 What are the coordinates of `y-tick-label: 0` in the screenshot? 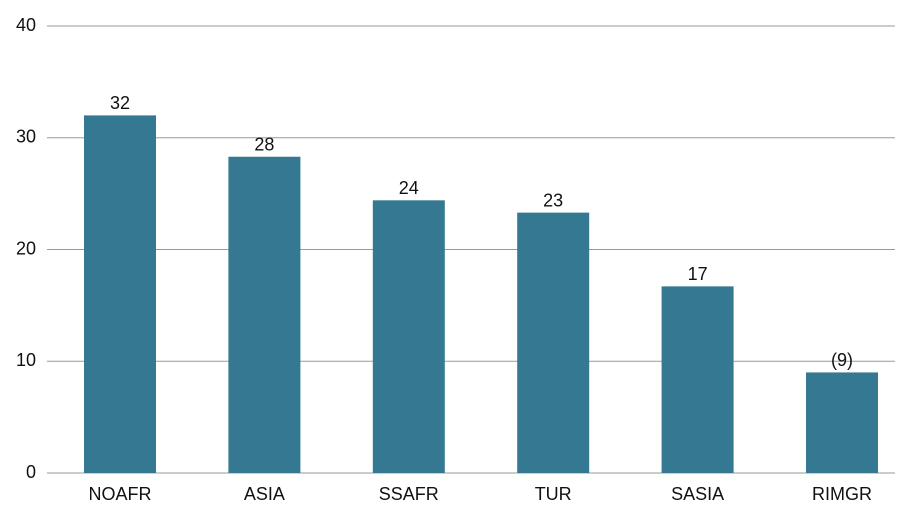 It's located at (31, 472).